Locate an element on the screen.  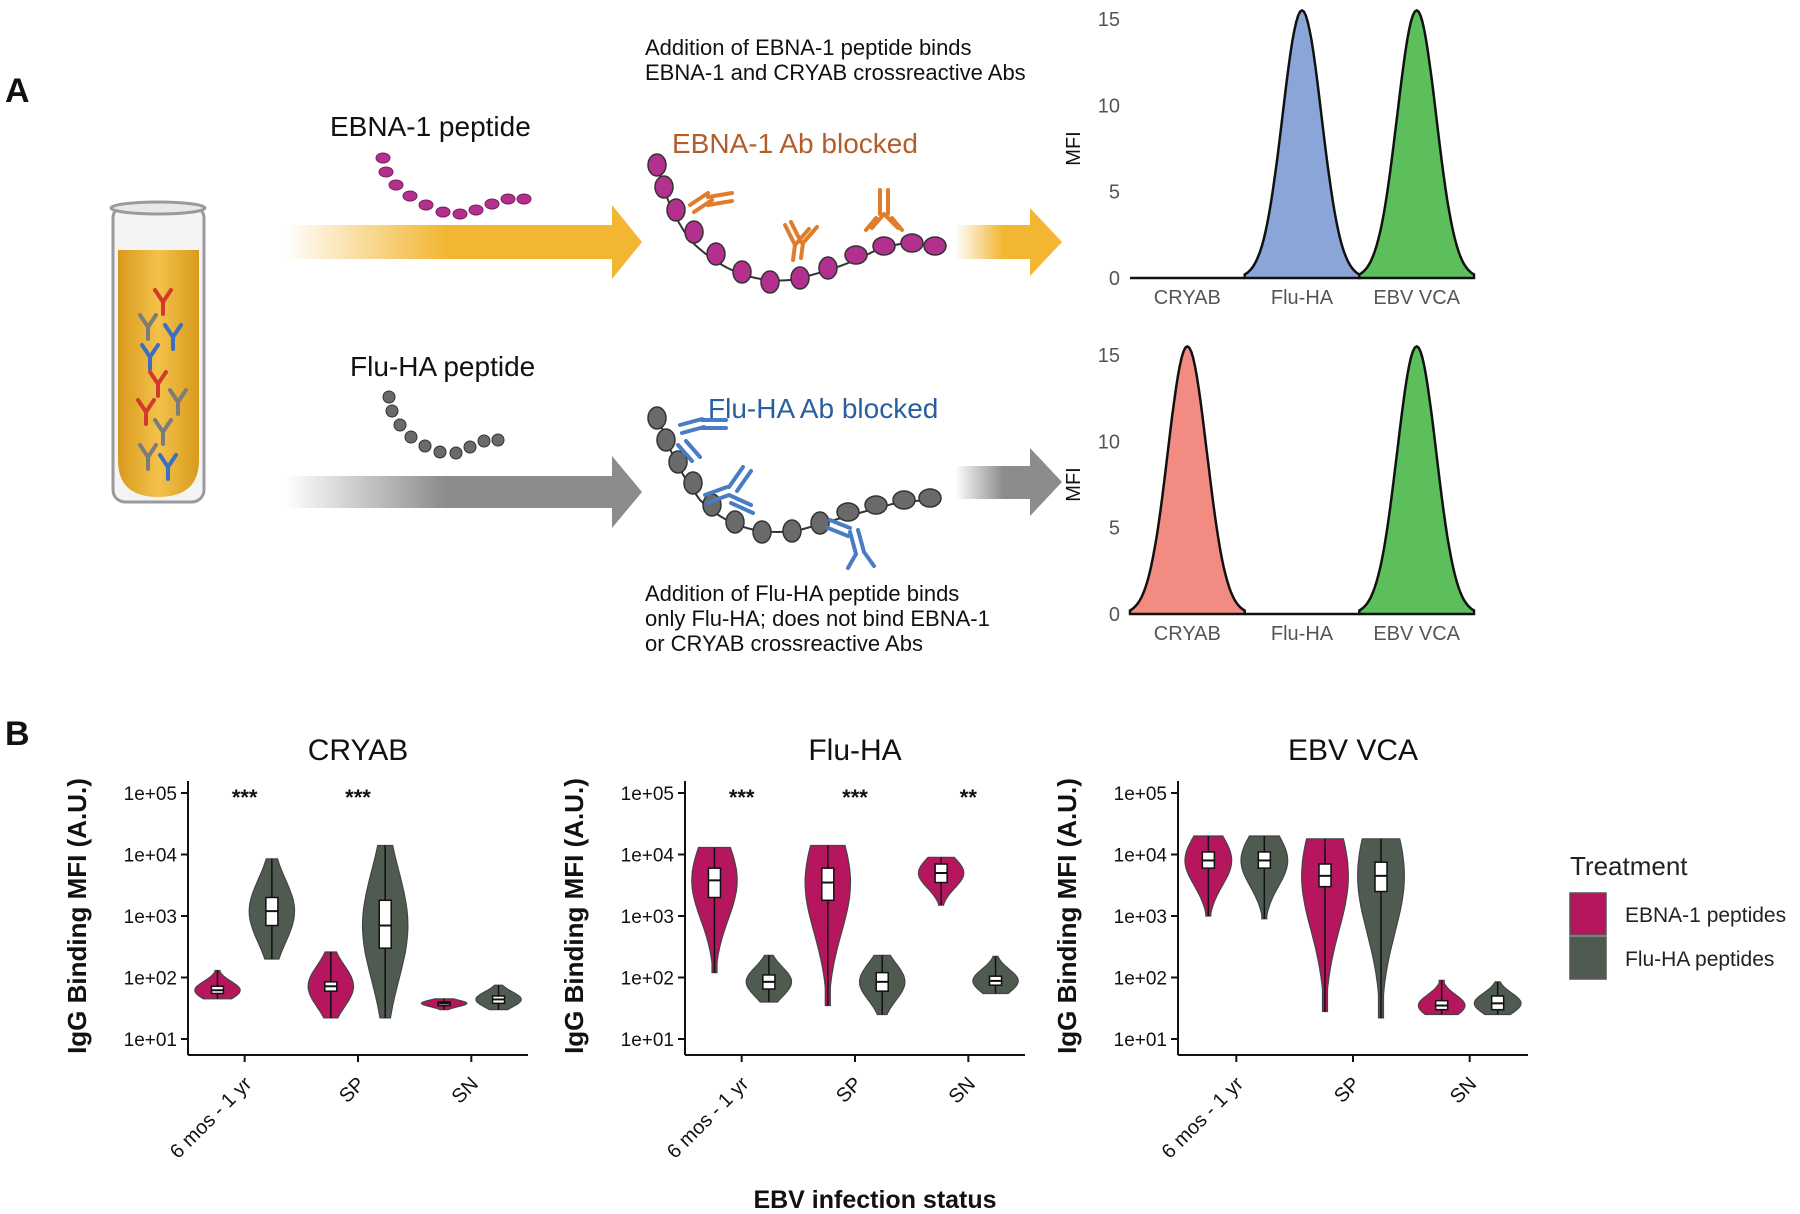
ebna-peptide-icon is located at coordinates (453, 186).